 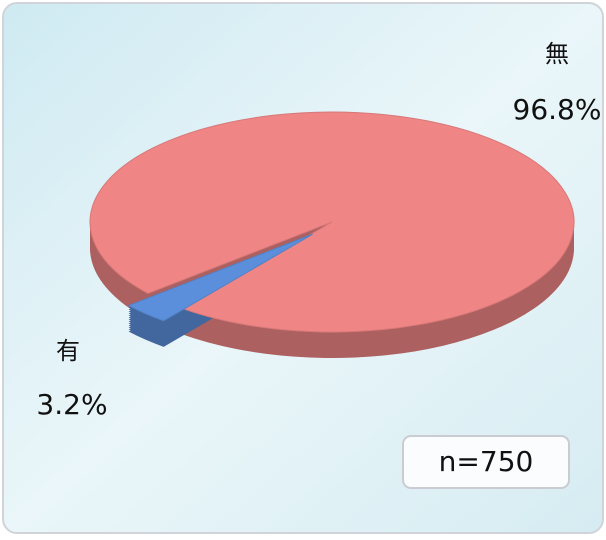 What do you see at coordinates (71, 404) in the screenshot?
I see `value-label: 3.2%` at bounding box center [71, 404].